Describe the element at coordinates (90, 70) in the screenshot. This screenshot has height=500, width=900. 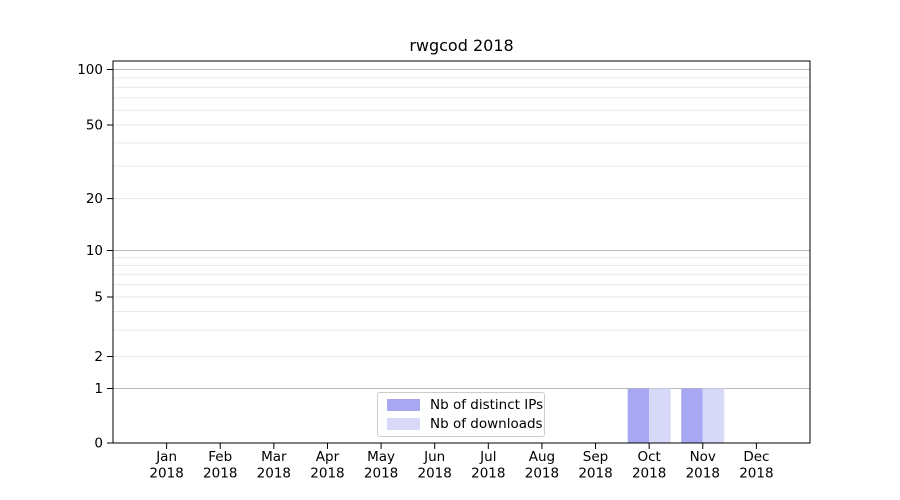
I see `y-tick-label: 100` at that location.